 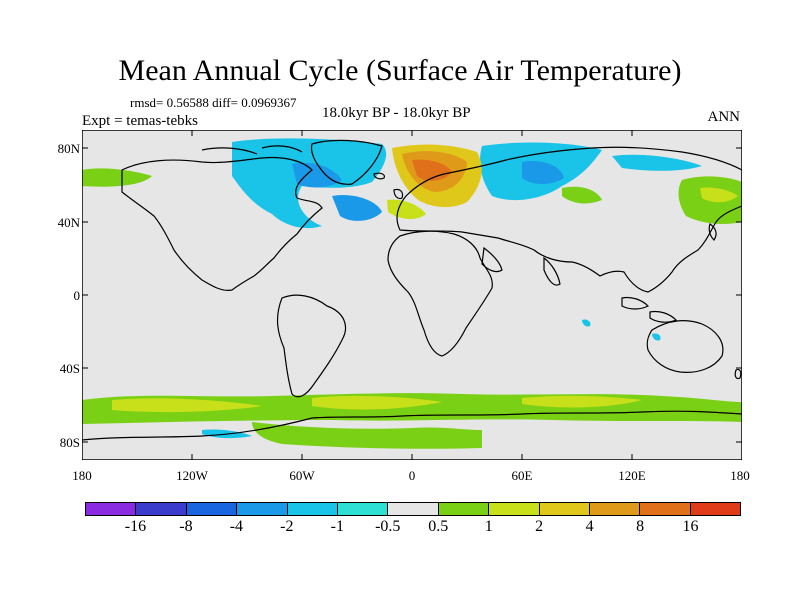 I want to click on colorbar-label: 8, so click(x=640, y=526).